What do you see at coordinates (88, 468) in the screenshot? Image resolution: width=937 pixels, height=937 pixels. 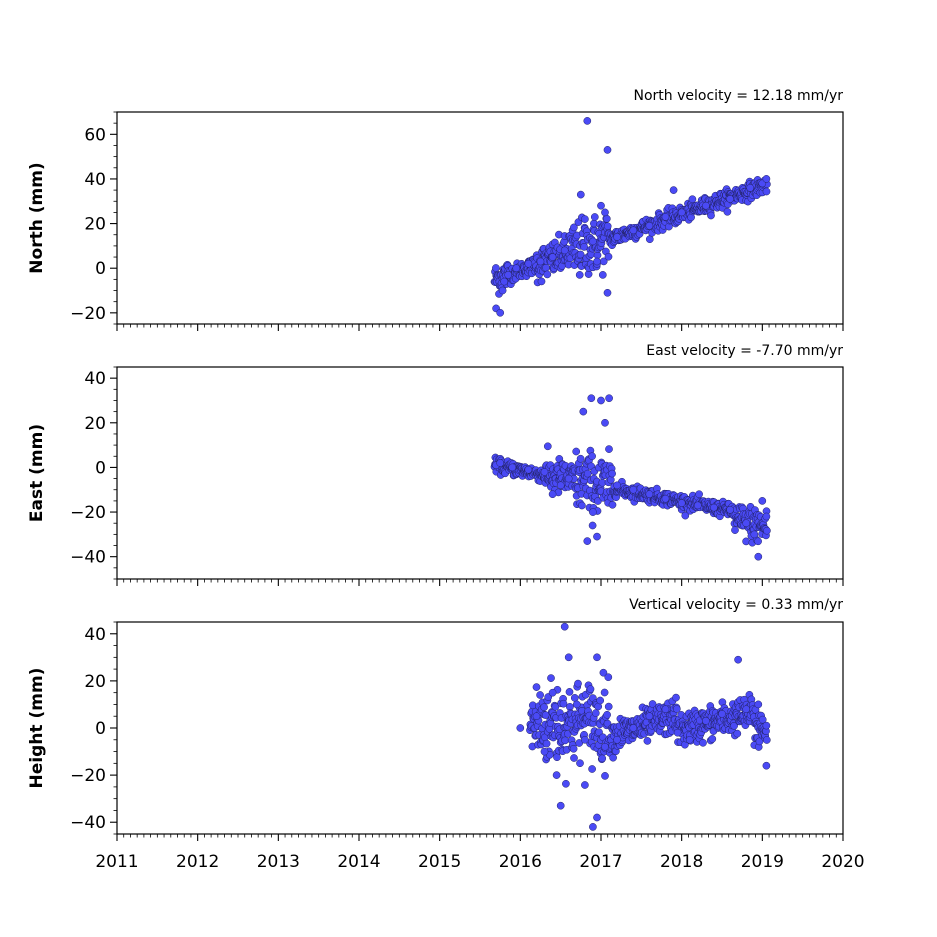 I see `east-y-tick-labels: 40 20 0 −20 −40` at bounding box center [88, 468].